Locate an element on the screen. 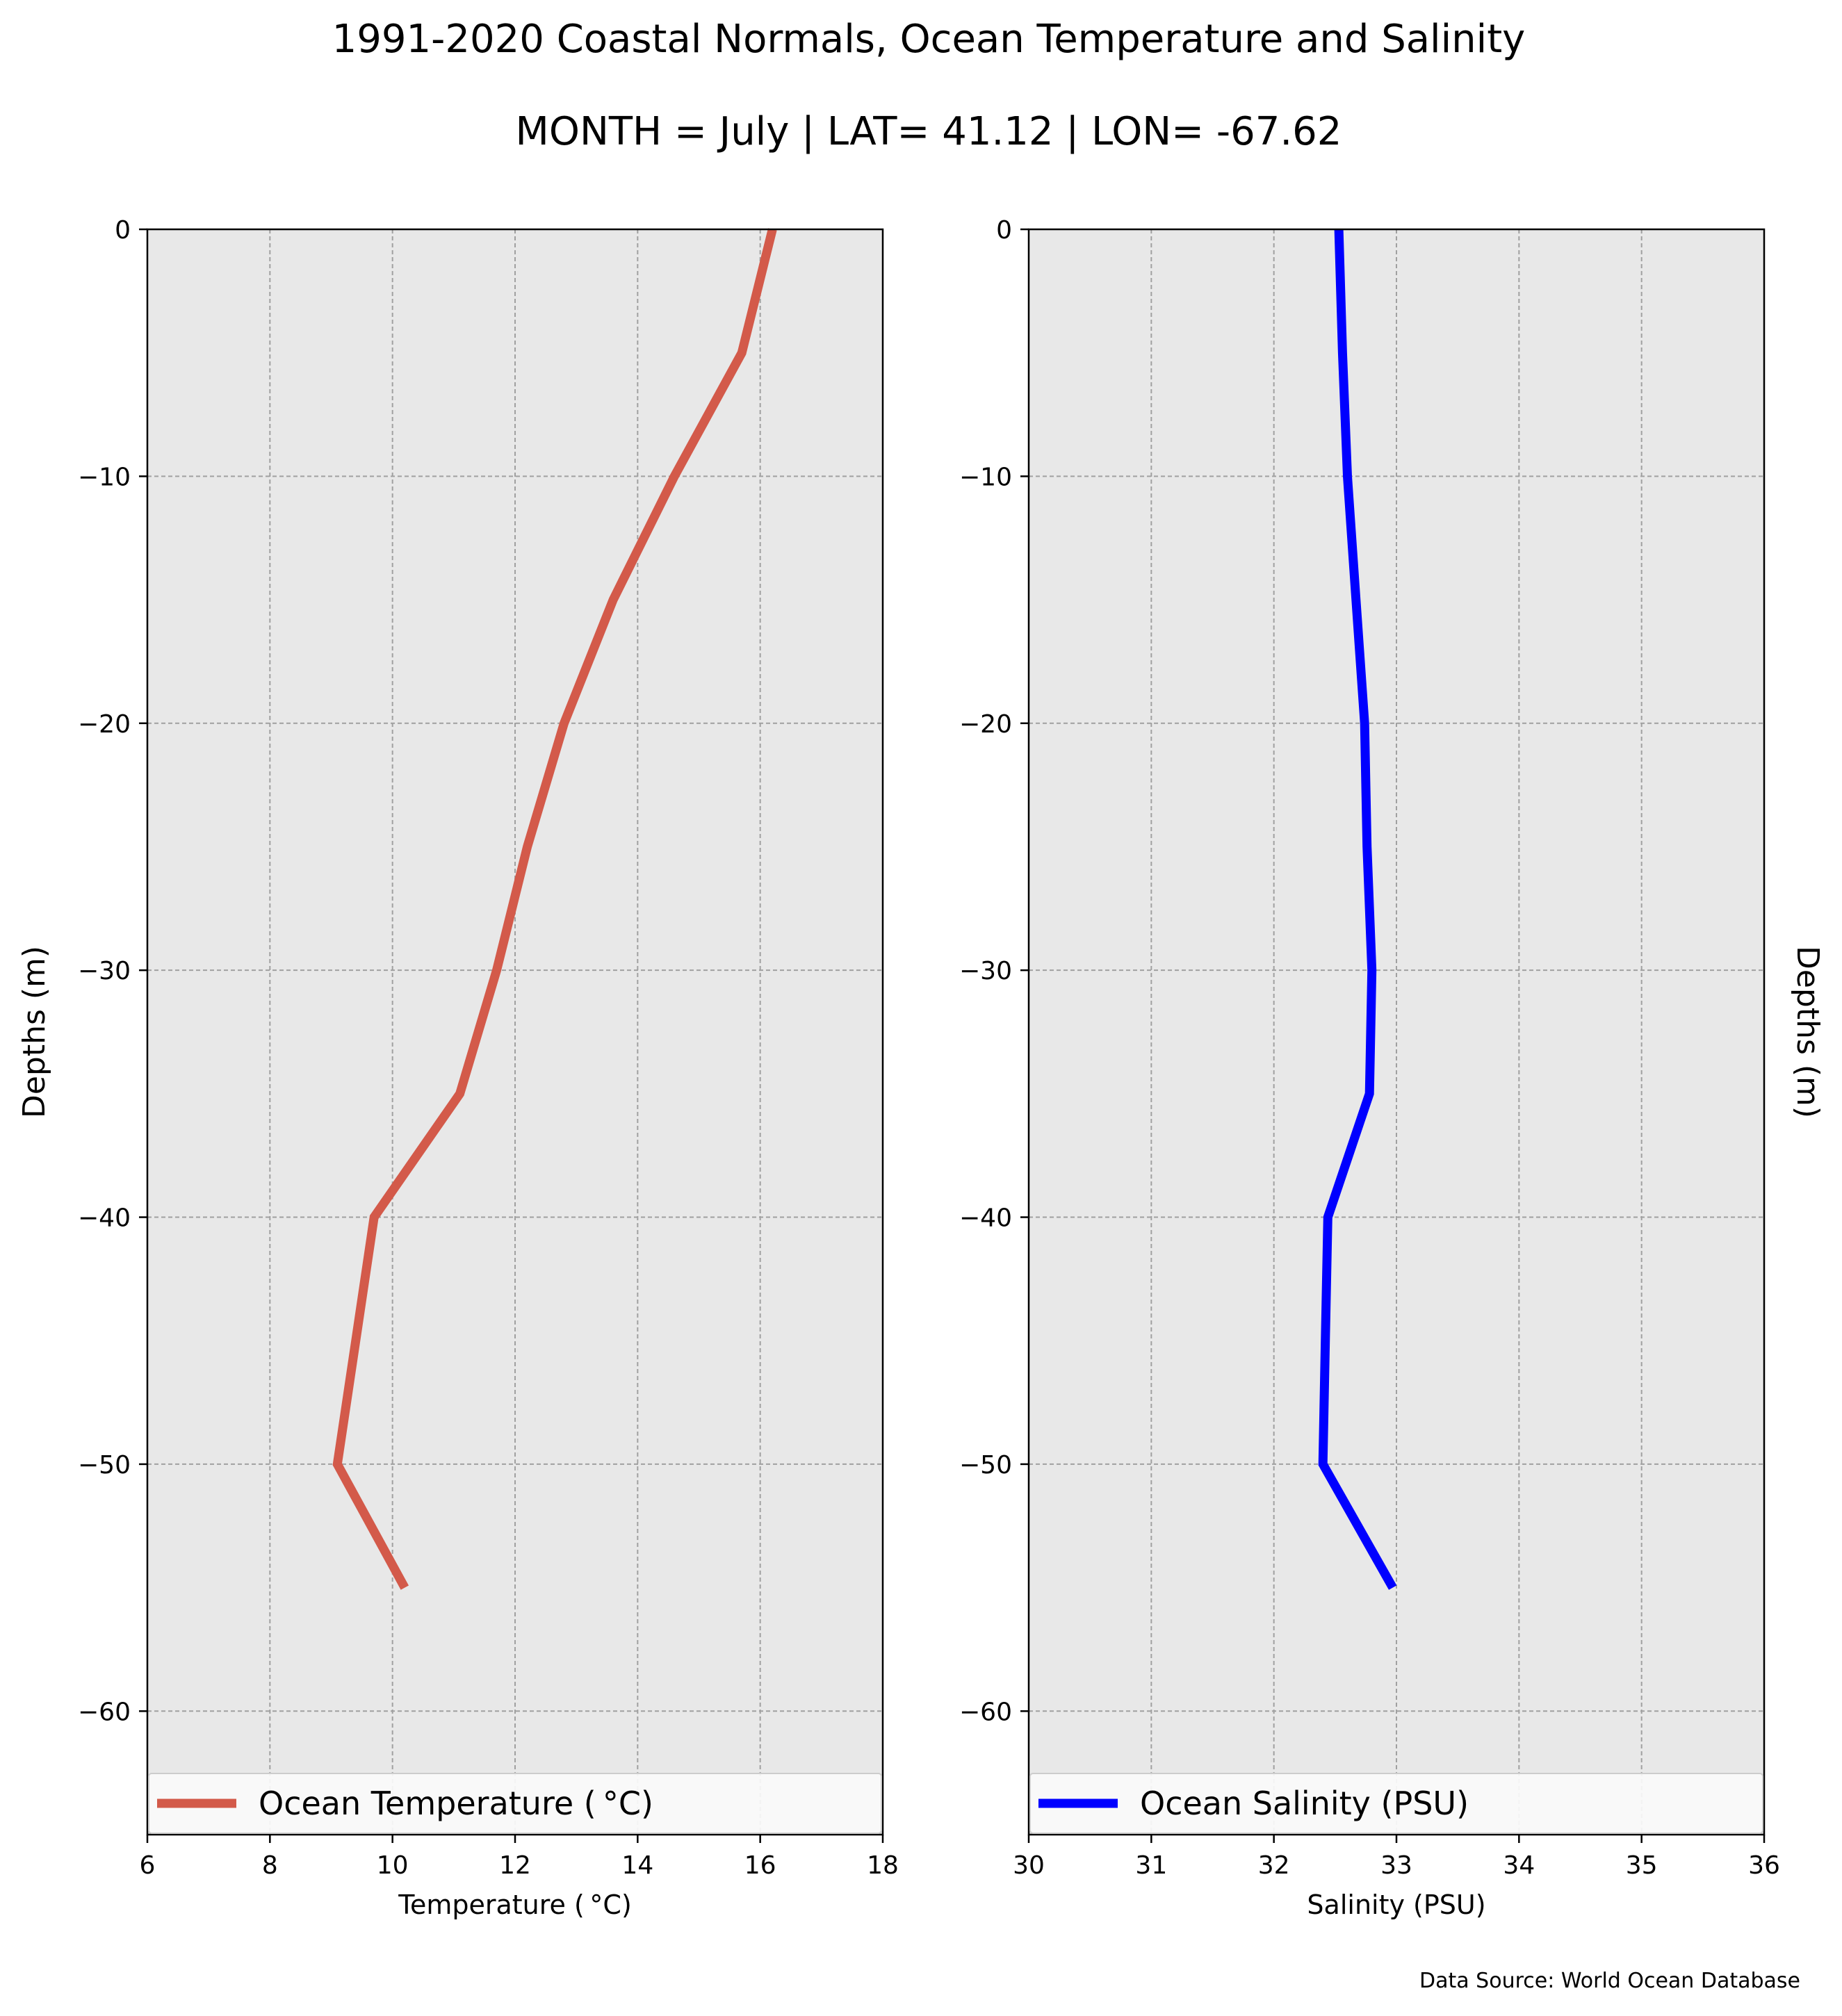 Image resolution: width=1842 pixels, height=2016 pixels. temperature-x-axis-label: Temperature ( °C) is located at coordinates (515, 1905).